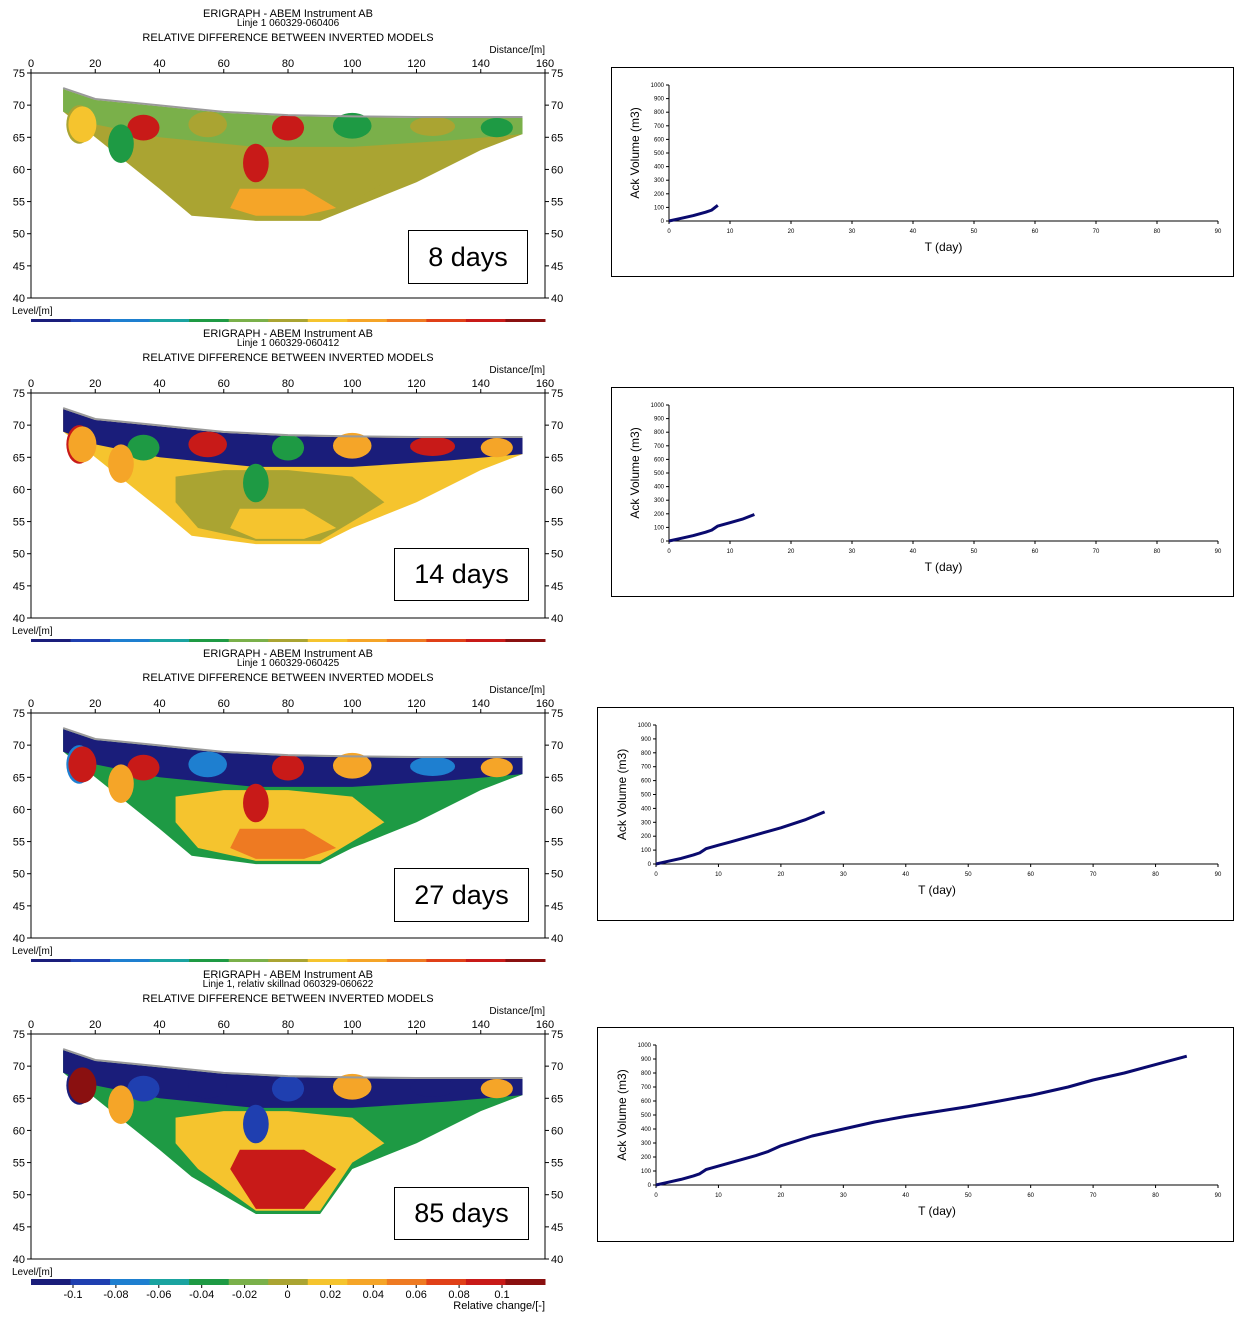 The height and width of the screenshot is (1320, 1234). I want to click on section-core, so click(280, 825).